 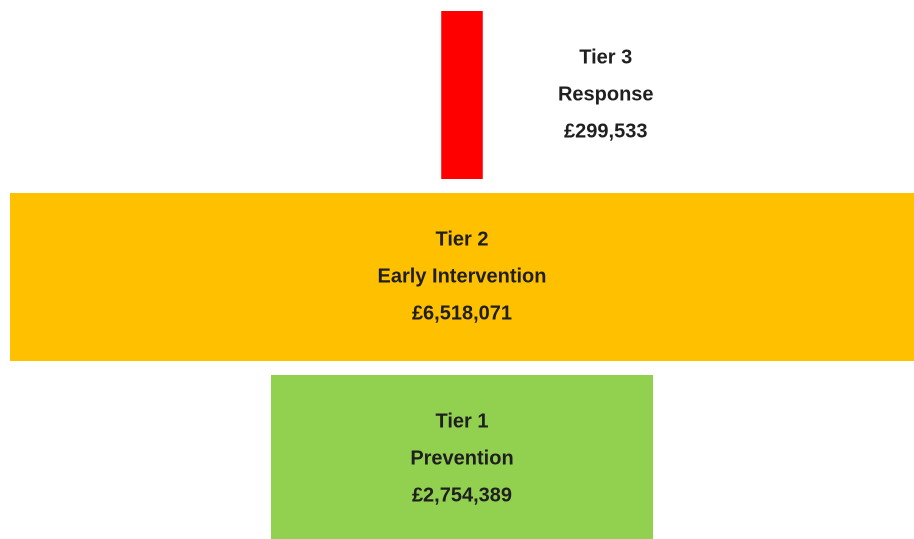 I want to click on tier-label: Tier 3, so click(x=605, y=57).